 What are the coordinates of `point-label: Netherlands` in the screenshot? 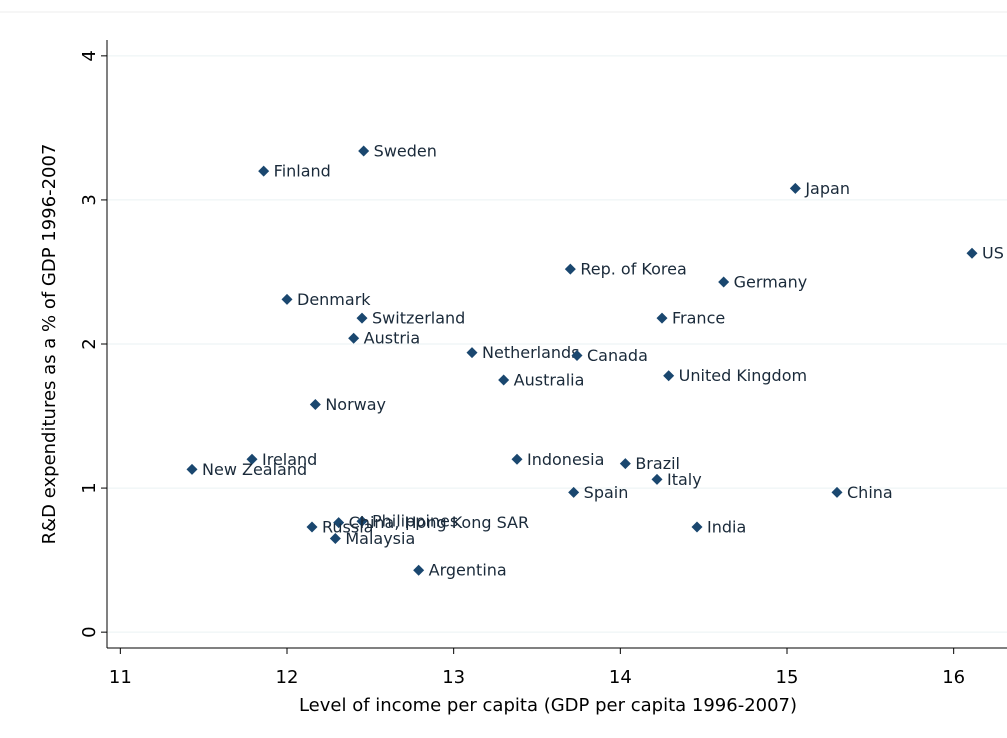 It's located at (531, 352).